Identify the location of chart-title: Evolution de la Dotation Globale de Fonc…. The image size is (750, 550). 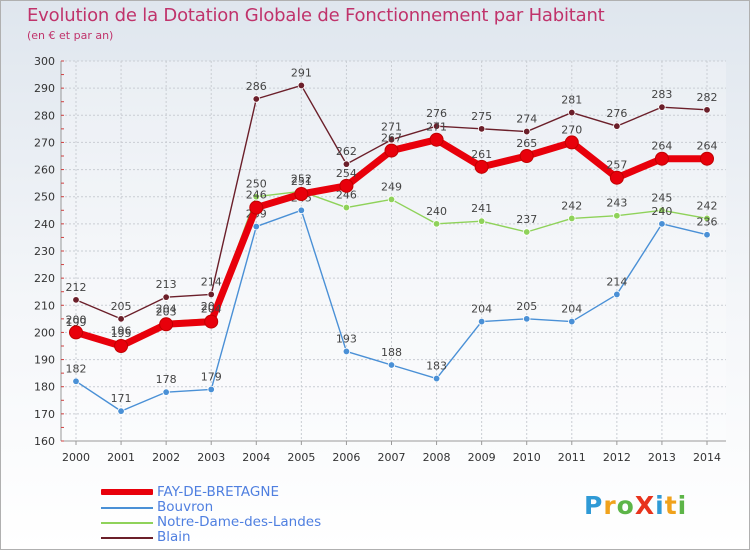
(316, 15).